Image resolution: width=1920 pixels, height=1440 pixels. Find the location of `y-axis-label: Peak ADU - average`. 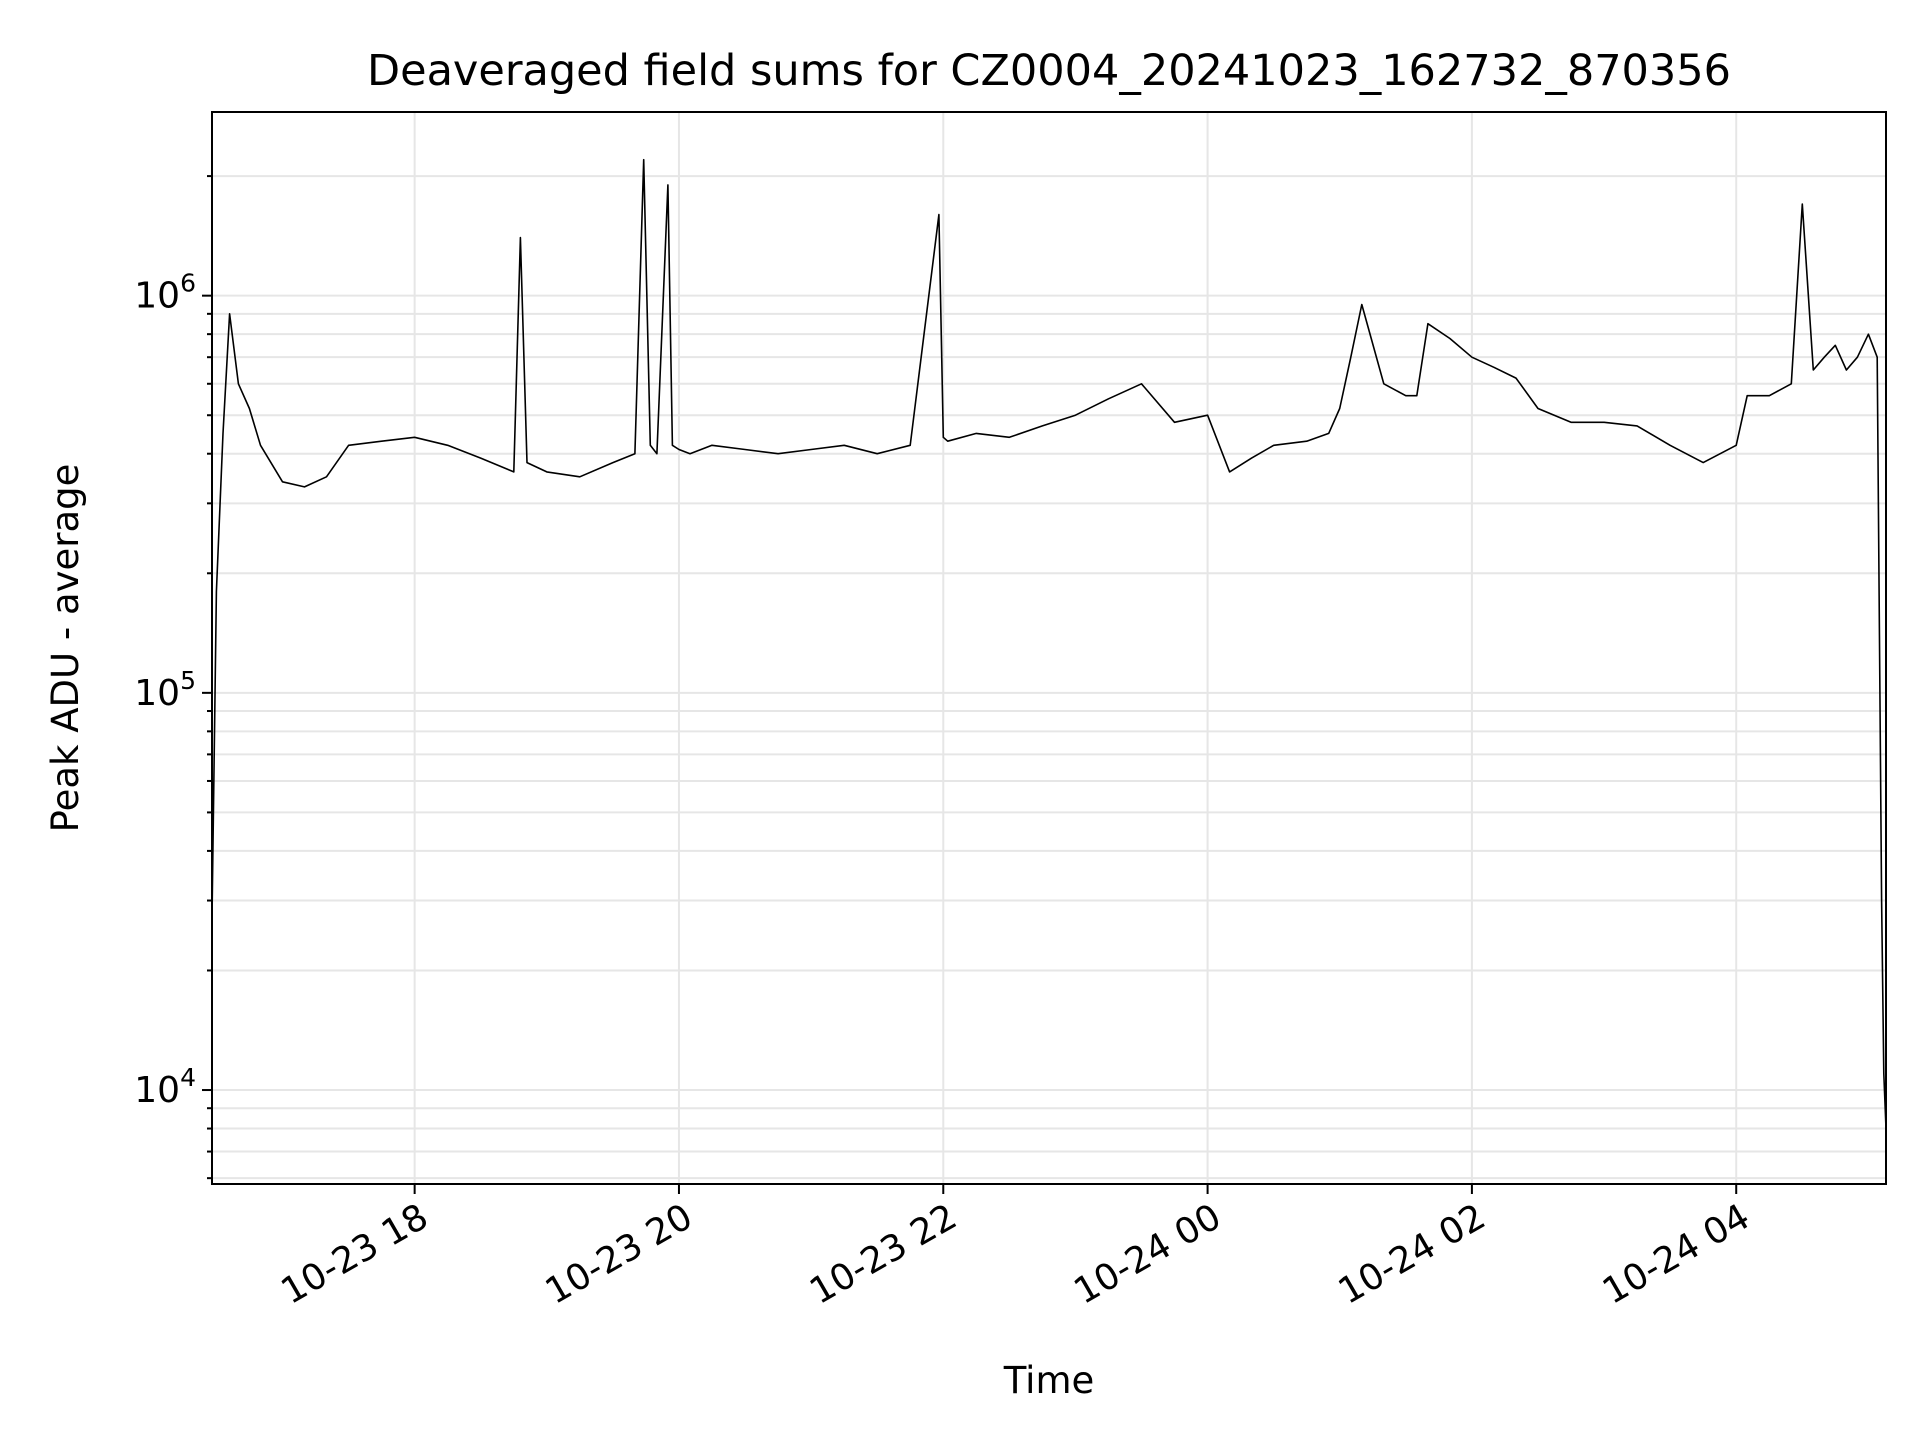

y-axis-label: Peak ADU - average is located at coordinates (65, 648).